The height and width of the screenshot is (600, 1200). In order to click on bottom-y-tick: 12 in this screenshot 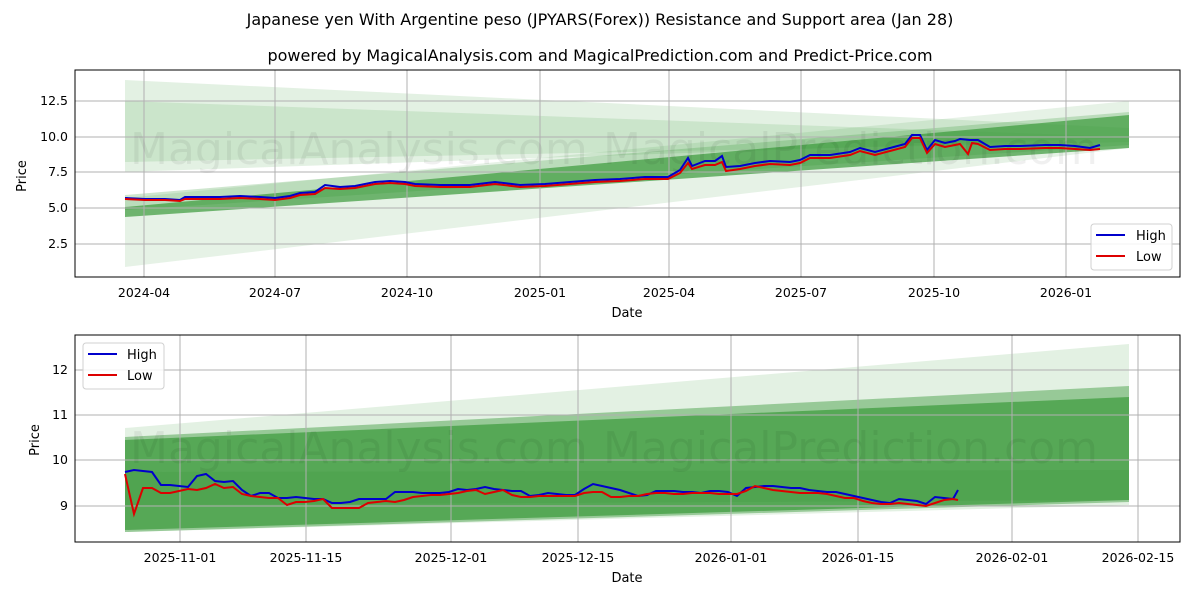, I will do `click(60, 369)`.